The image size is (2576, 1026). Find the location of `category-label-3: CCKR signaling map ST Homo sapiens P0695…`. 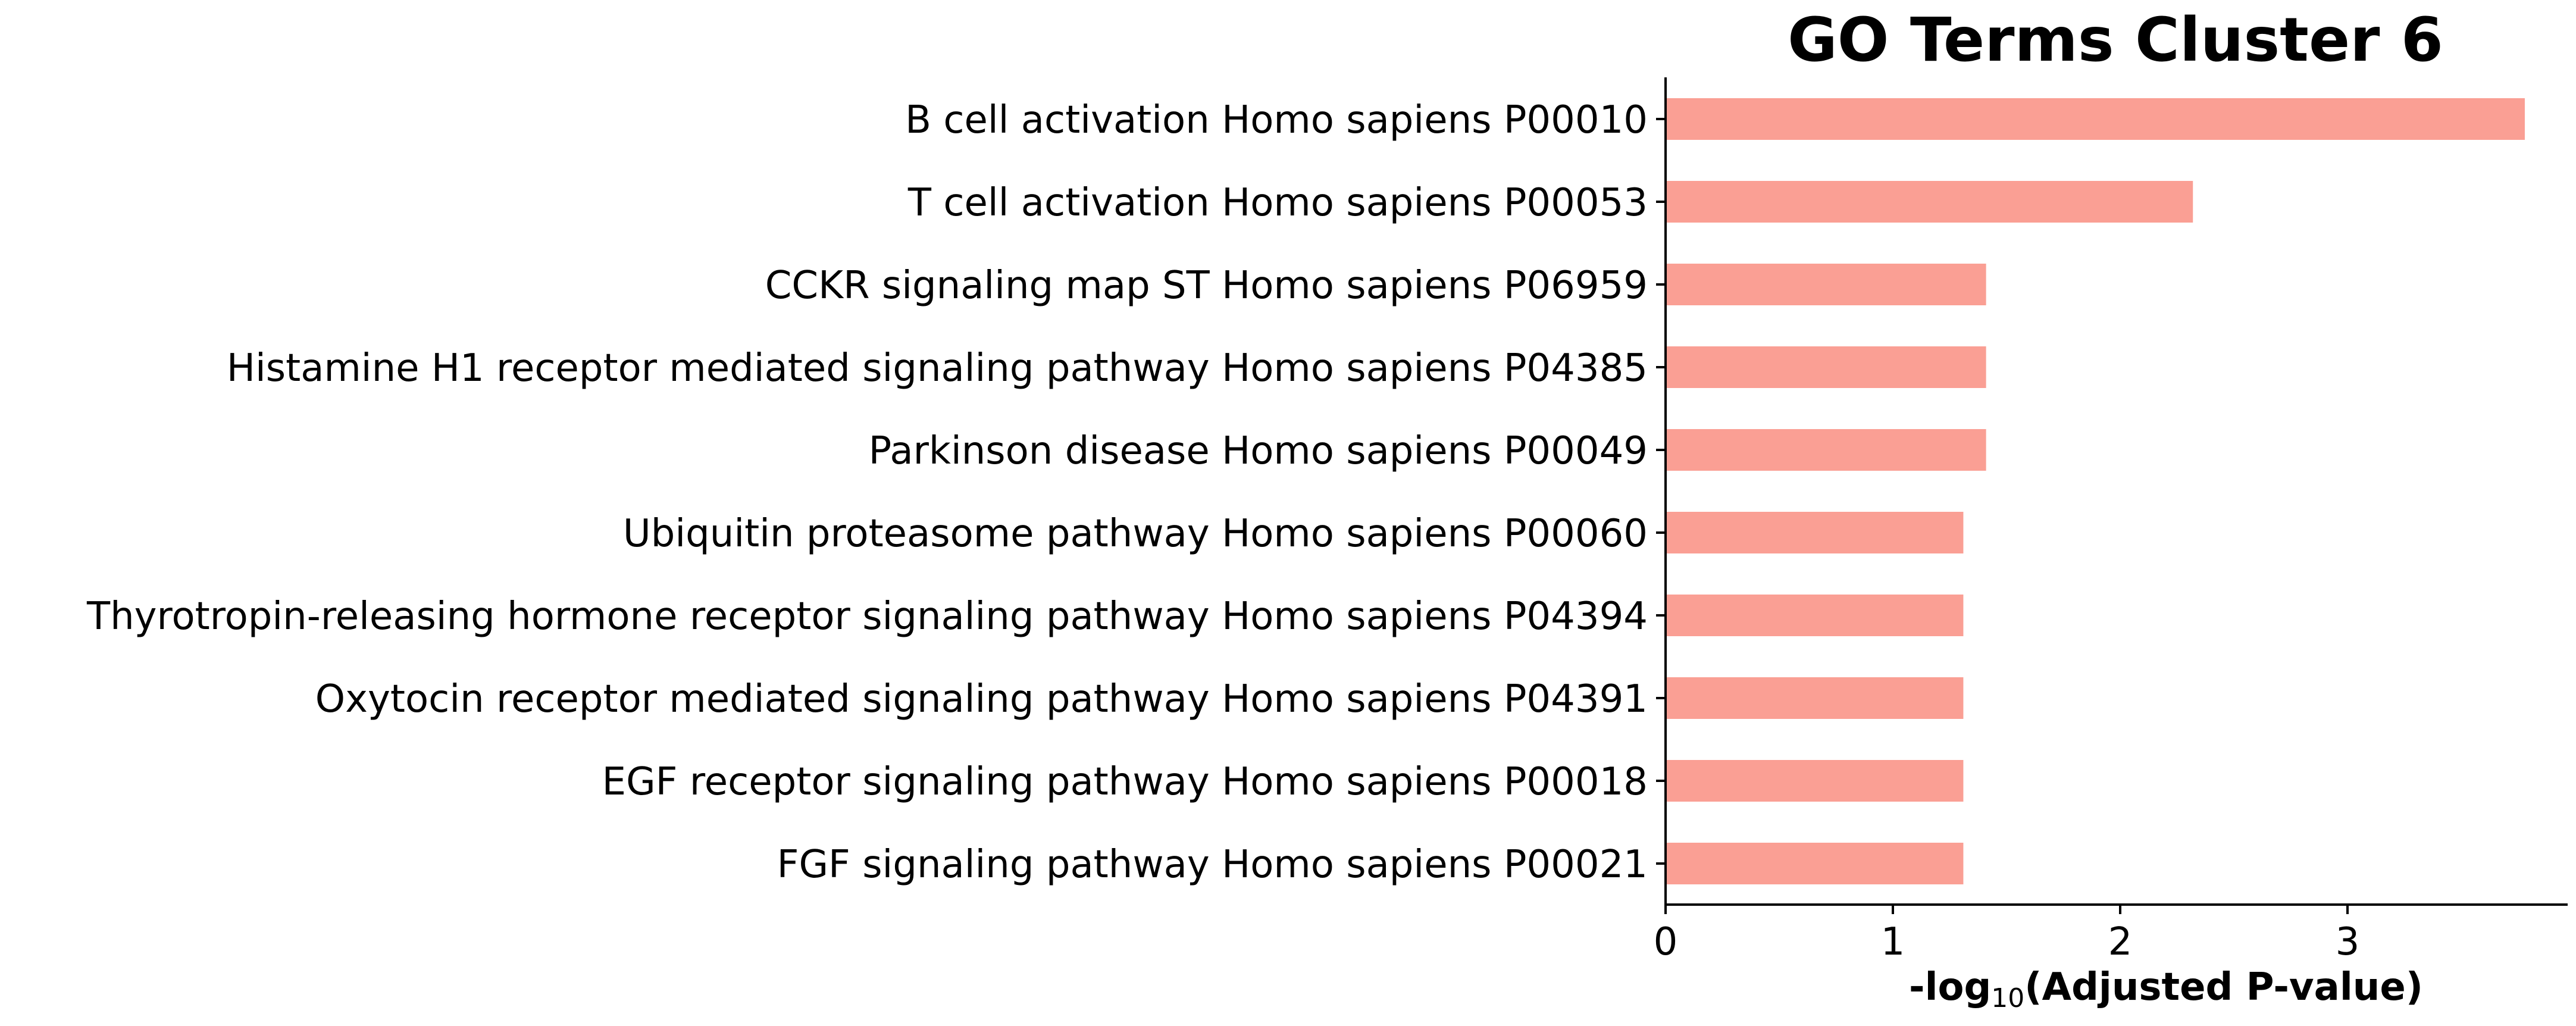

category-label-3: CCKR signaling map ST Homo sapiens P0695… is located at coordinates (1206, 286).